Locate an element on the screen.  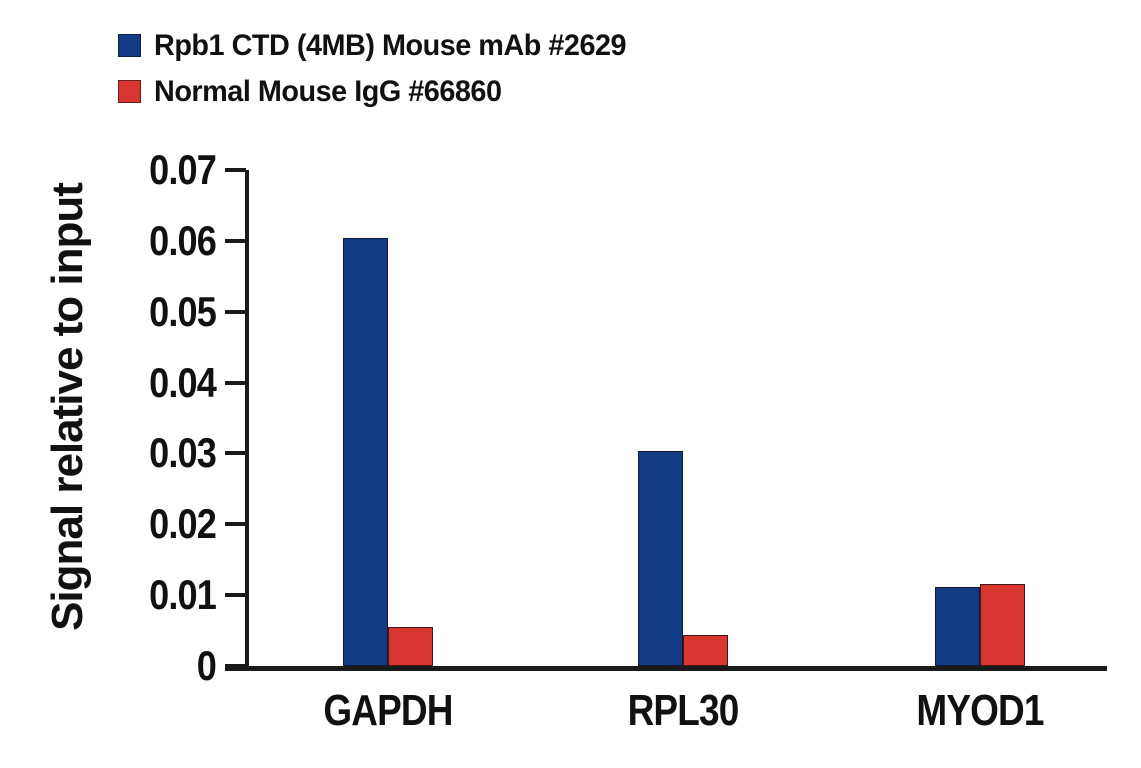
x-axis-line is located at coordinates (666, 668).